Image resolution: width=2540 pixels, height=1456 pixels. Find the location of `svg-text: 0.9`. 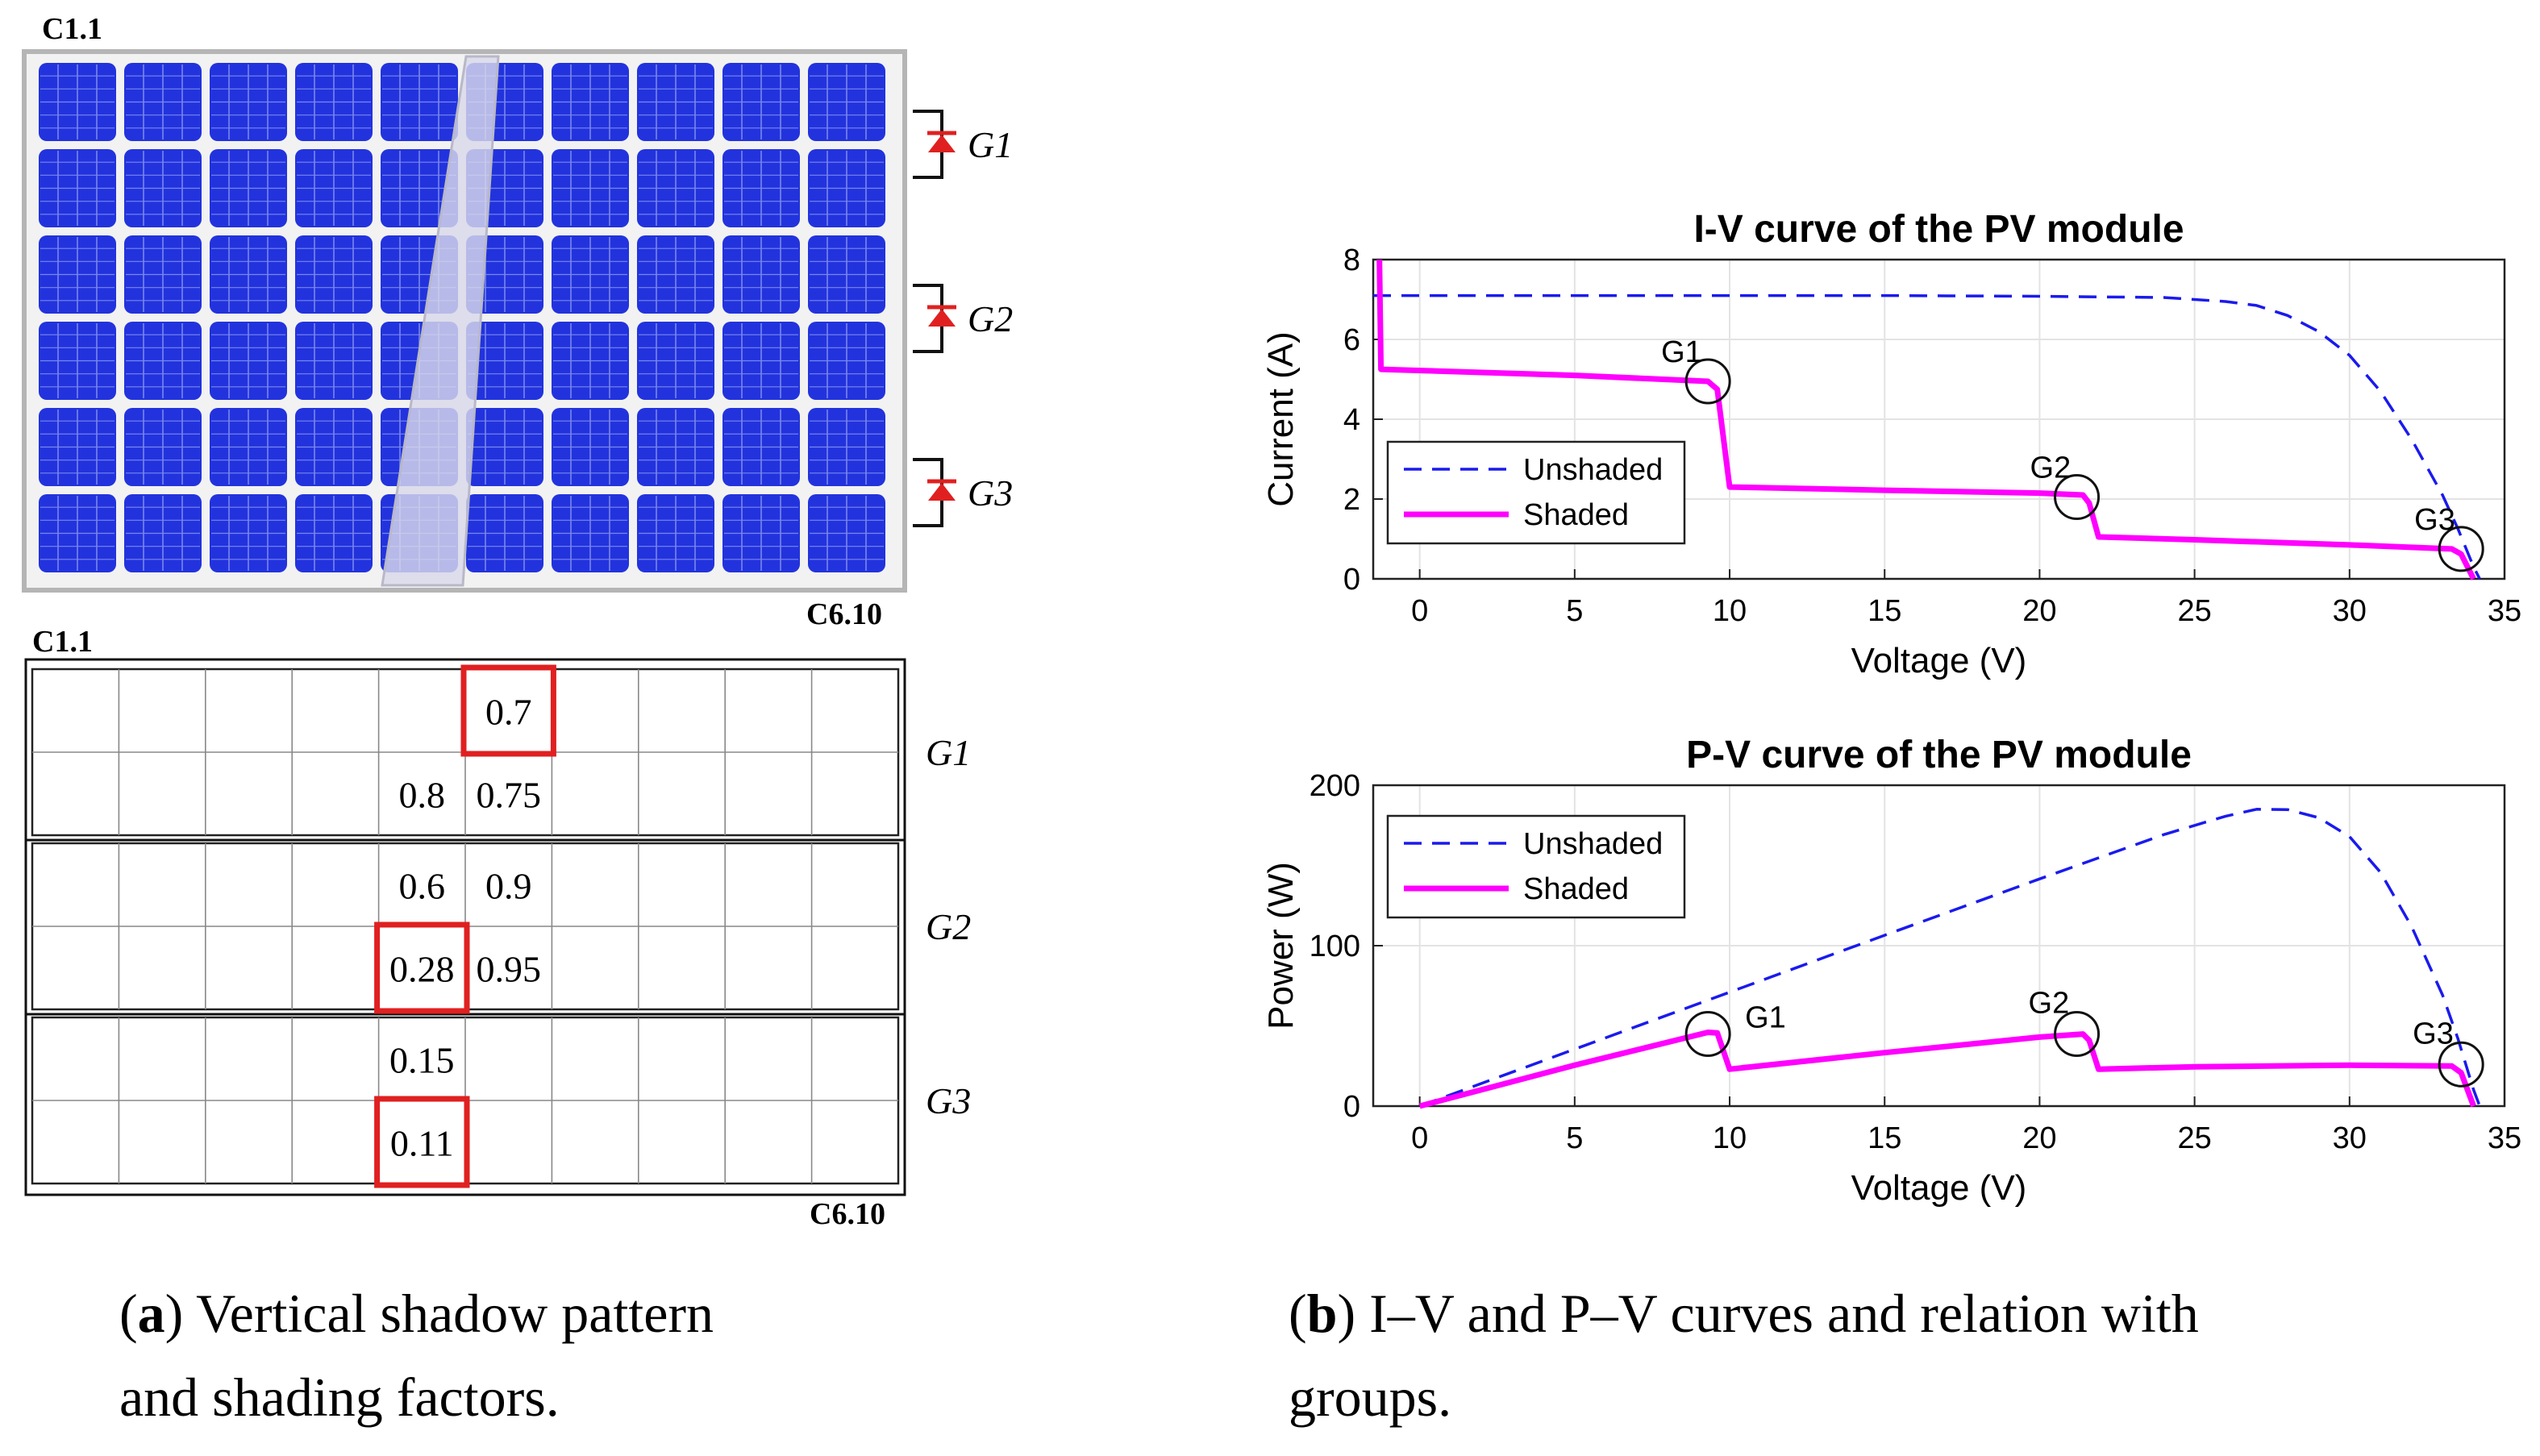

svg-text: 0.9 is located at coordinates (509, 887).